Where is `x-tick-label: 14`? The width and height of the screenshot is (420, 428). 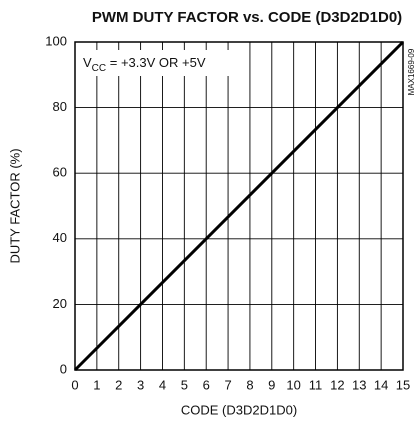 x-tick-label: 14 is located at coordinates (381, 384).